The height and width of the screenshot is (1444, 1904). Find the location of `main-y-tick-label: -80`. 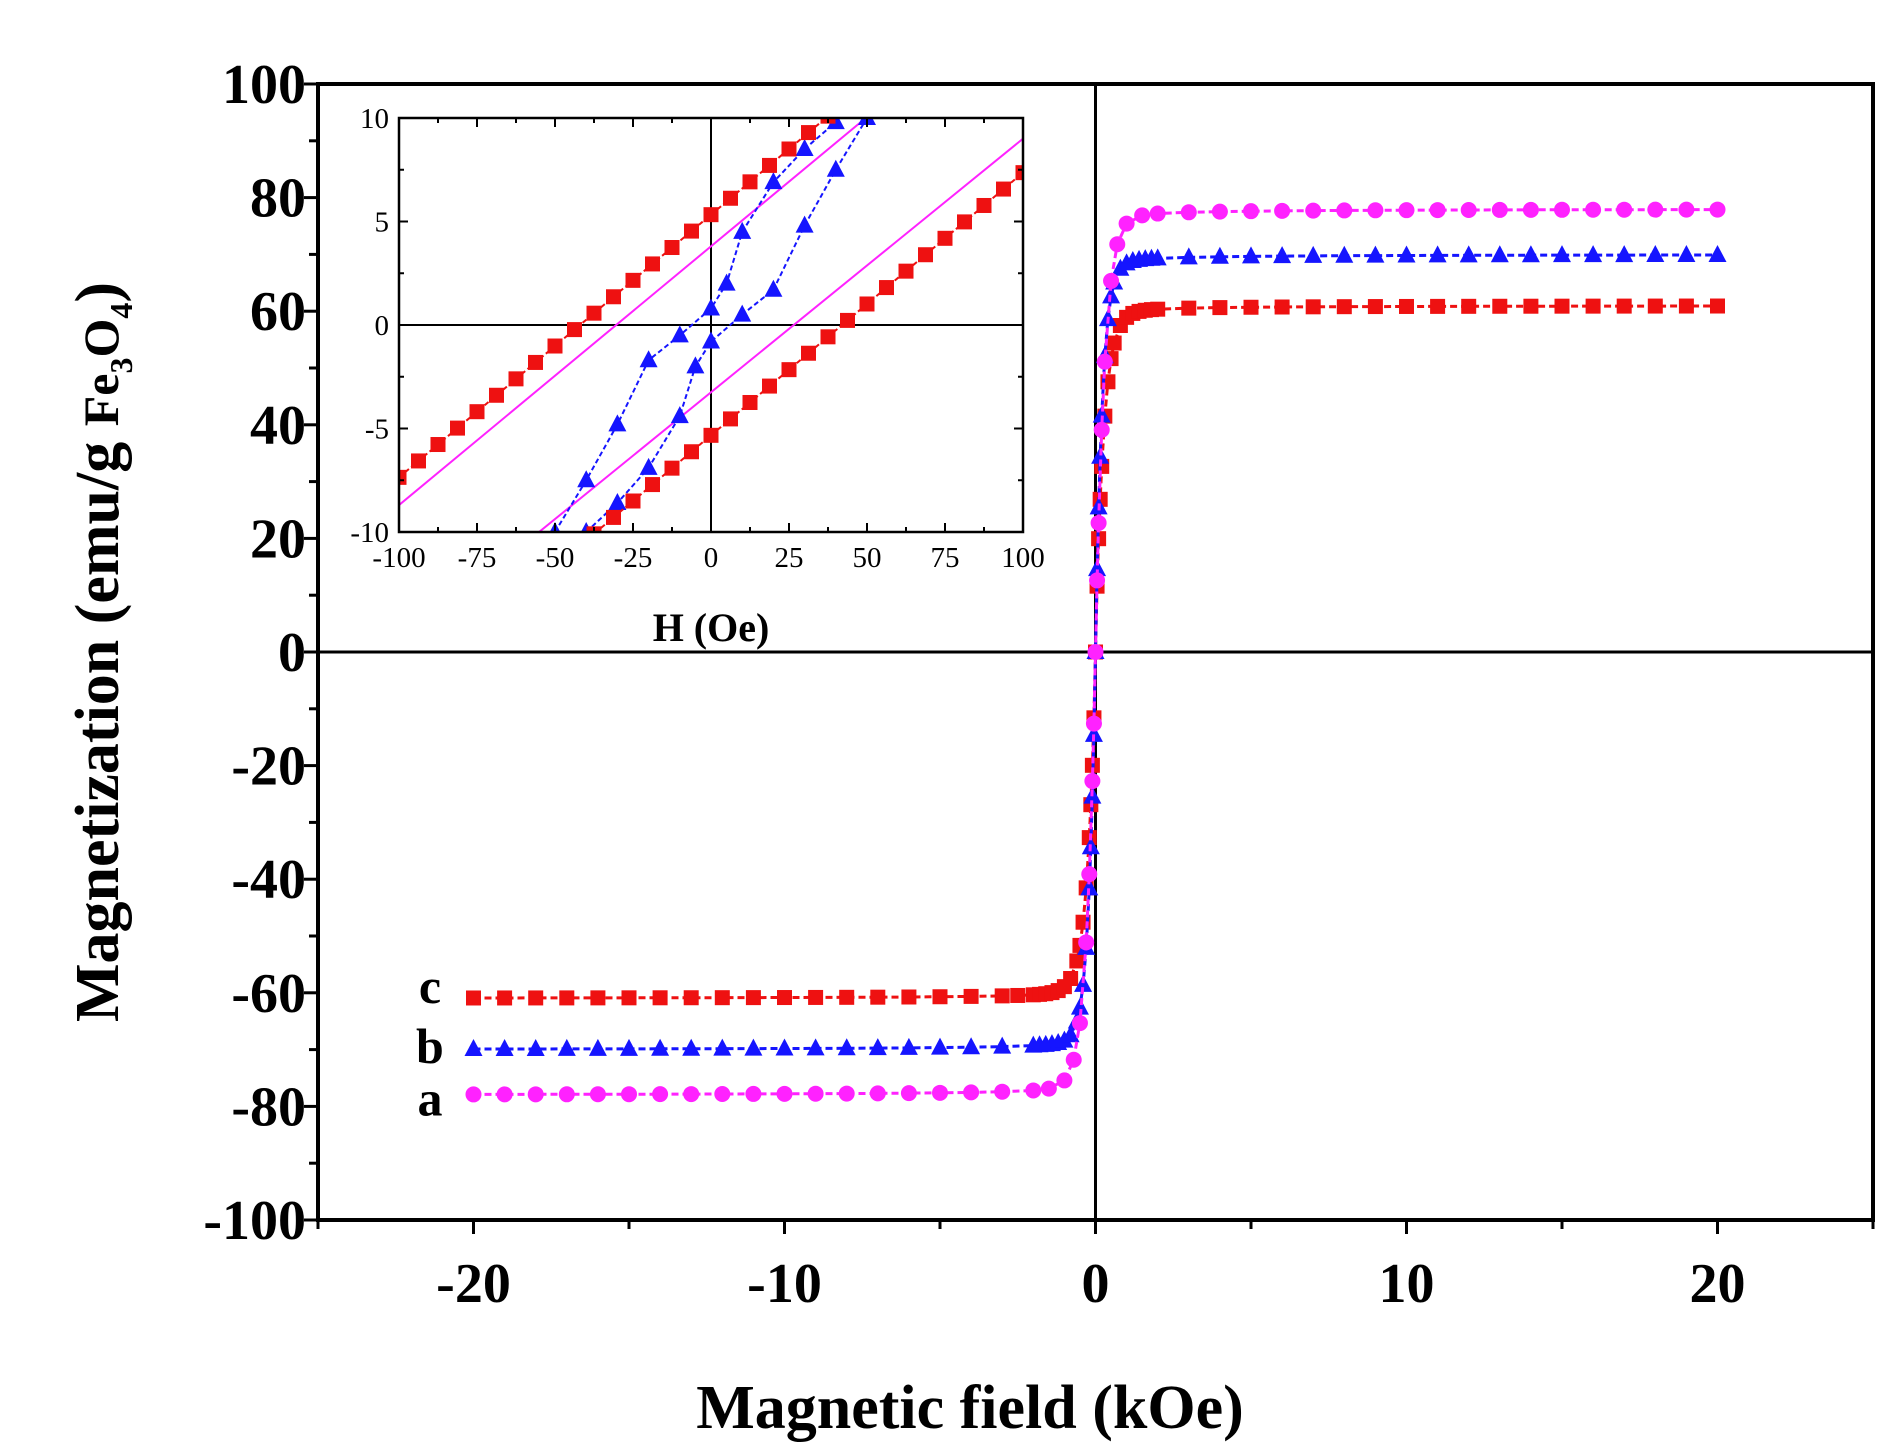

main-y-tick-label: -80 is located at coordinates (268, 1107).